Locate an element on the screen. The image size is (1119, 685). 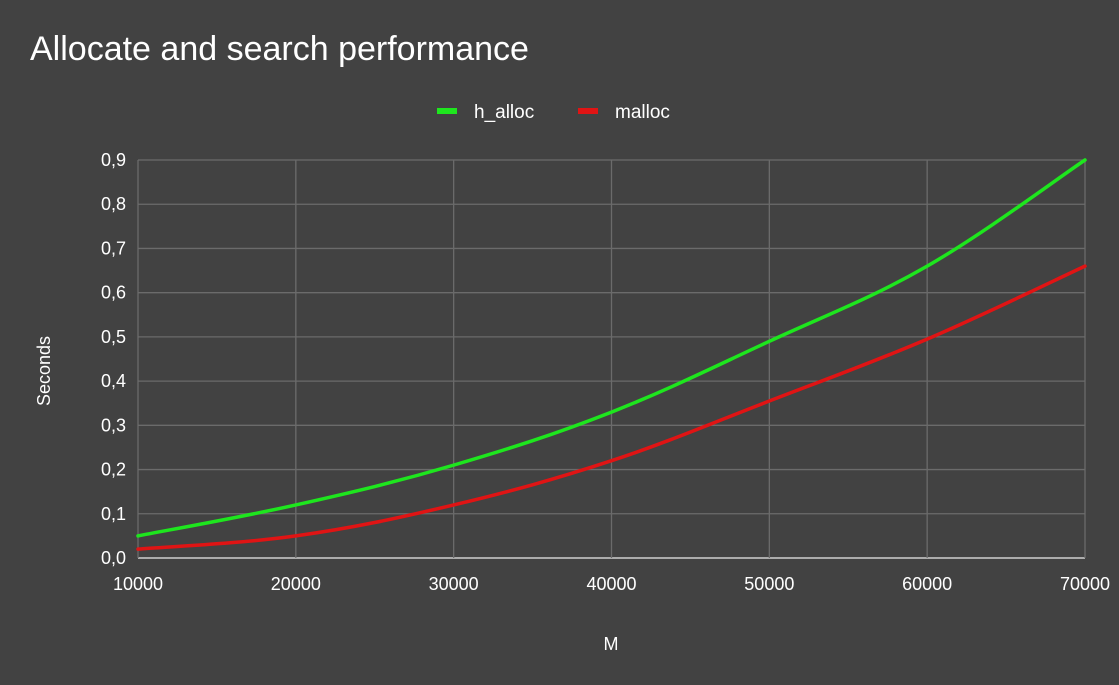
x-tick-label: 70000 is located at coordinates (1085, 584).